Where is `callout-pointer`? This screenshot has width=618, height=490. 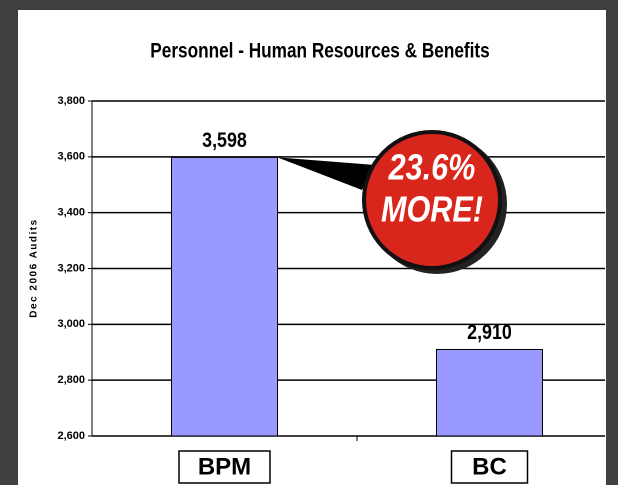 callout-pointer is located at coordinates (326, 173).